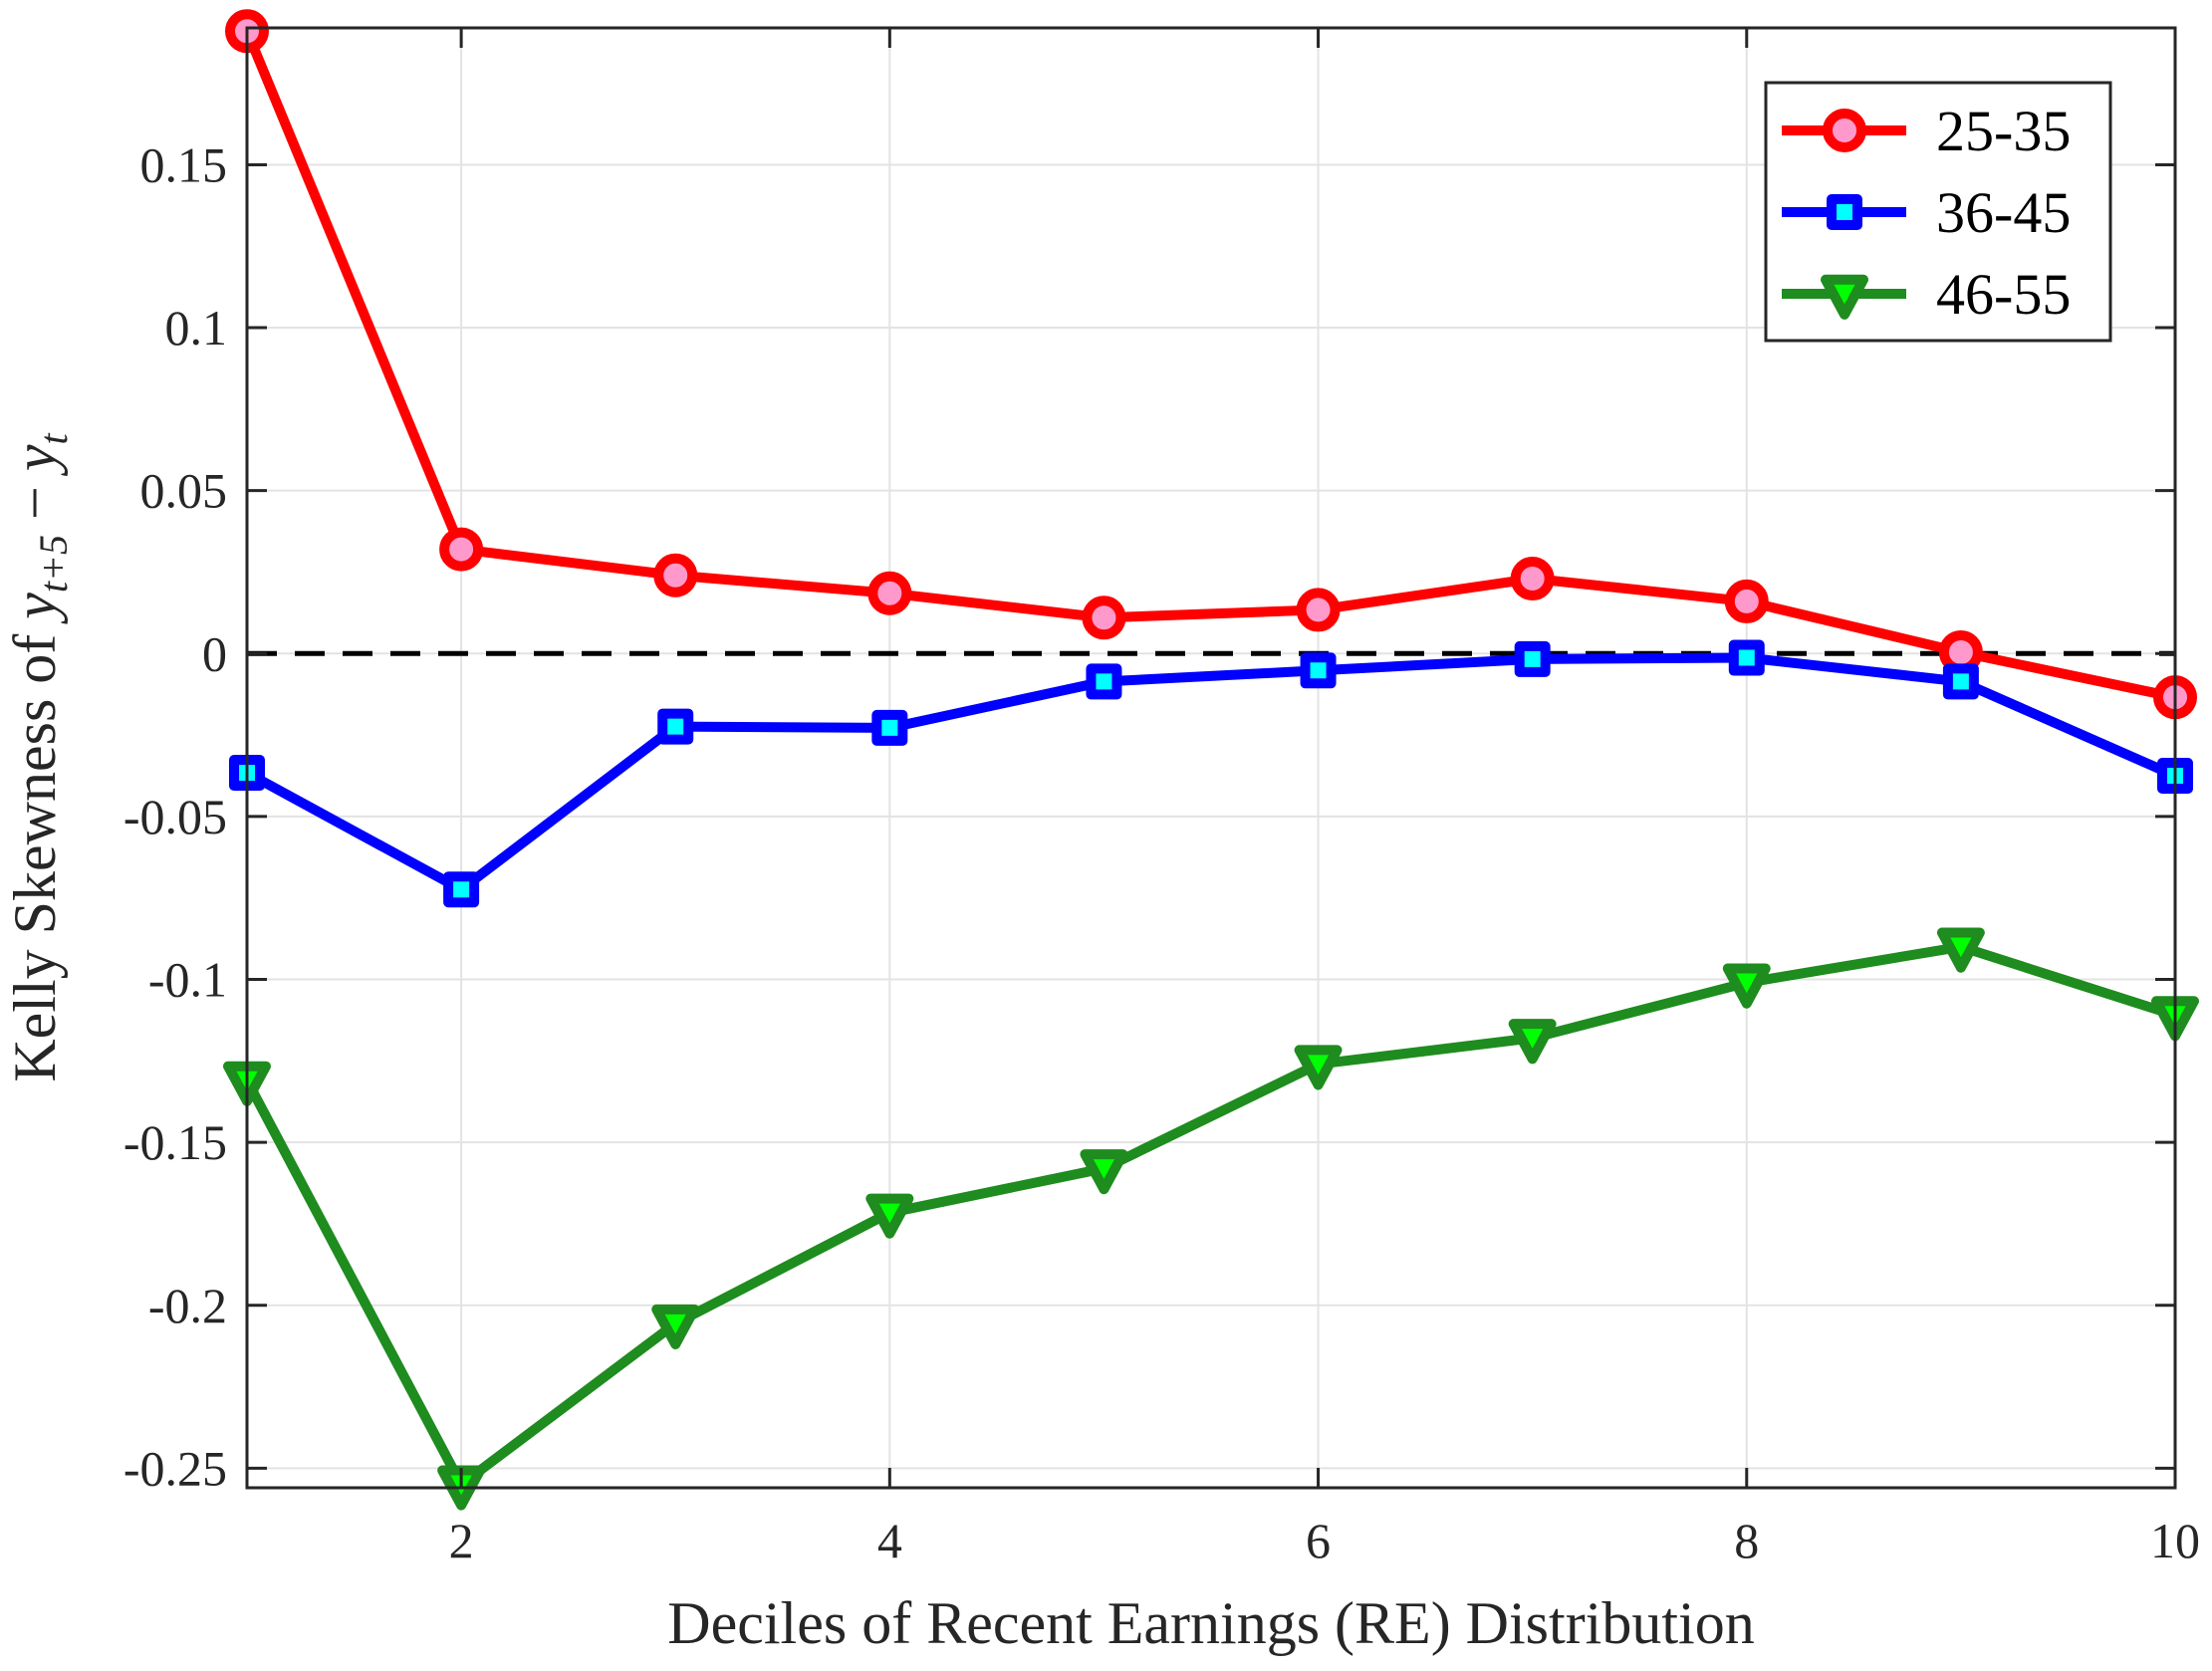 The image size is (2212, 1671). I want to click on series-line, so click(1211, 773).